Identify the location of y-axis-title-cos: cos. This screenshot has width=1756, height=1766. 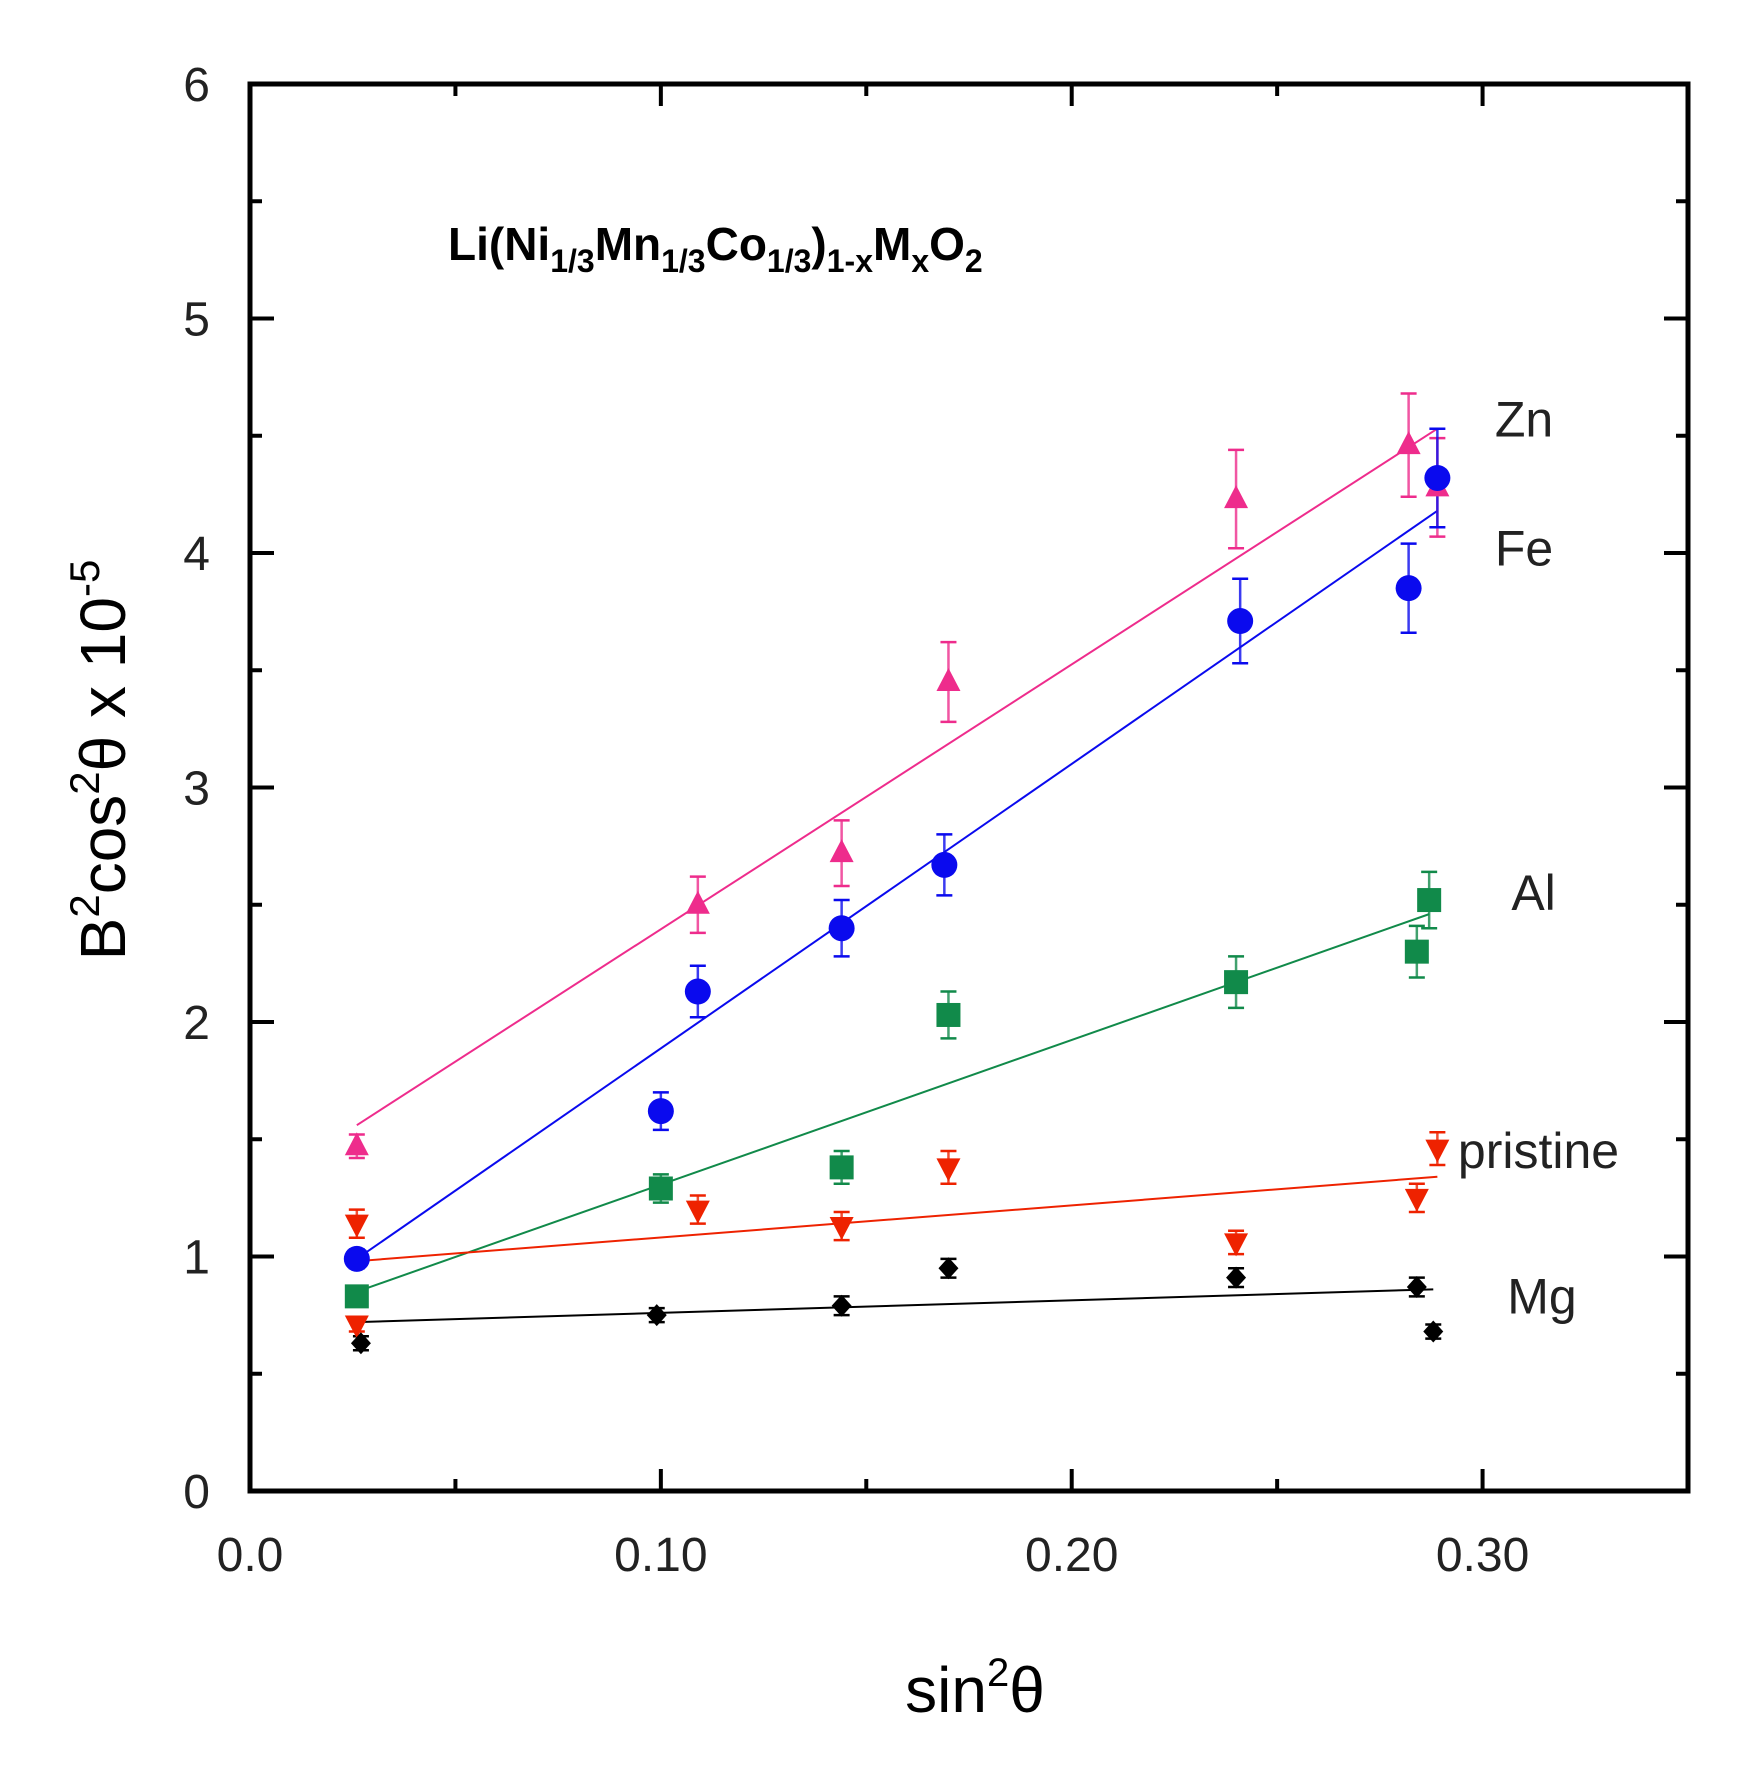
(103, 845).